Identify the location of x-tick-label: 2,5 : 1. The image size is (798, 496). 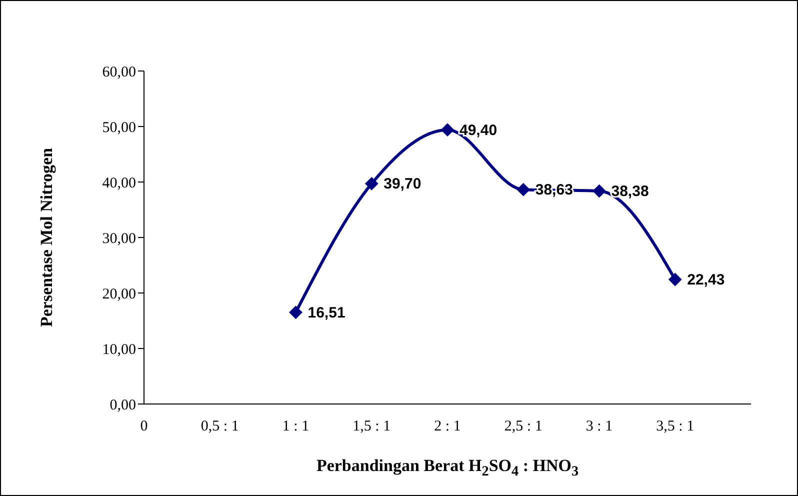
(523, 426).